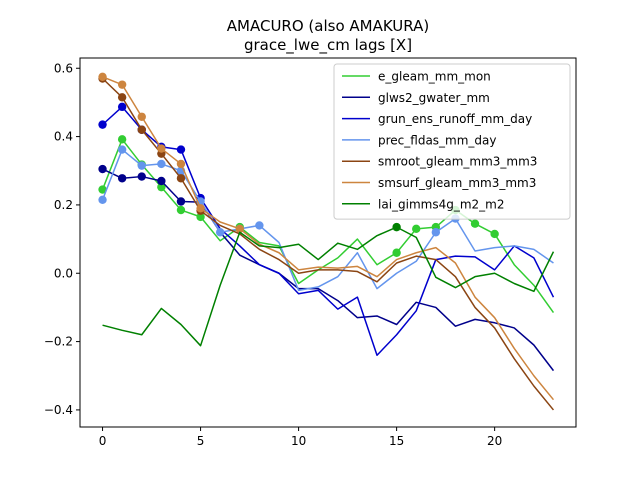  Describe the element at coordinates (434, 98) in the screenshot. I see `legend-entry: glws2_gwater_mm` at that location.